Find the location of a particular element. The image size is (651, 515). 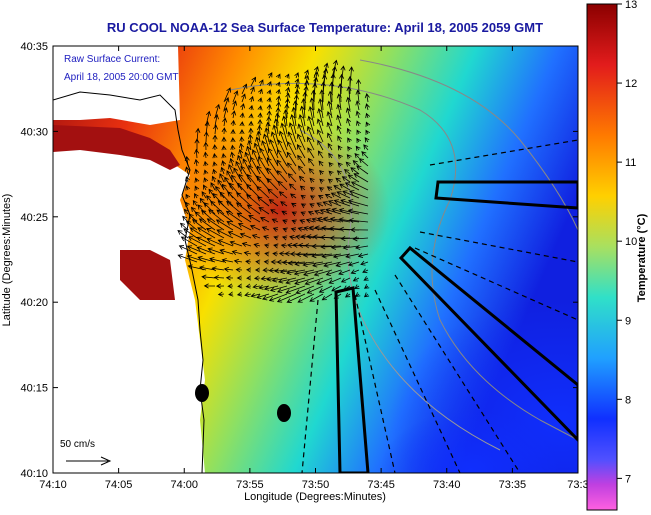

marker-dot is located at coordinates (284, 413).